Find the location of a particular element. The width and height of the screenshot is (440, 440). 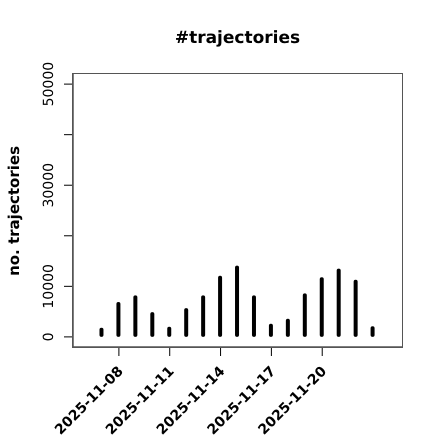

y-tick-label: 30000 is located at coordinates (49, 185).